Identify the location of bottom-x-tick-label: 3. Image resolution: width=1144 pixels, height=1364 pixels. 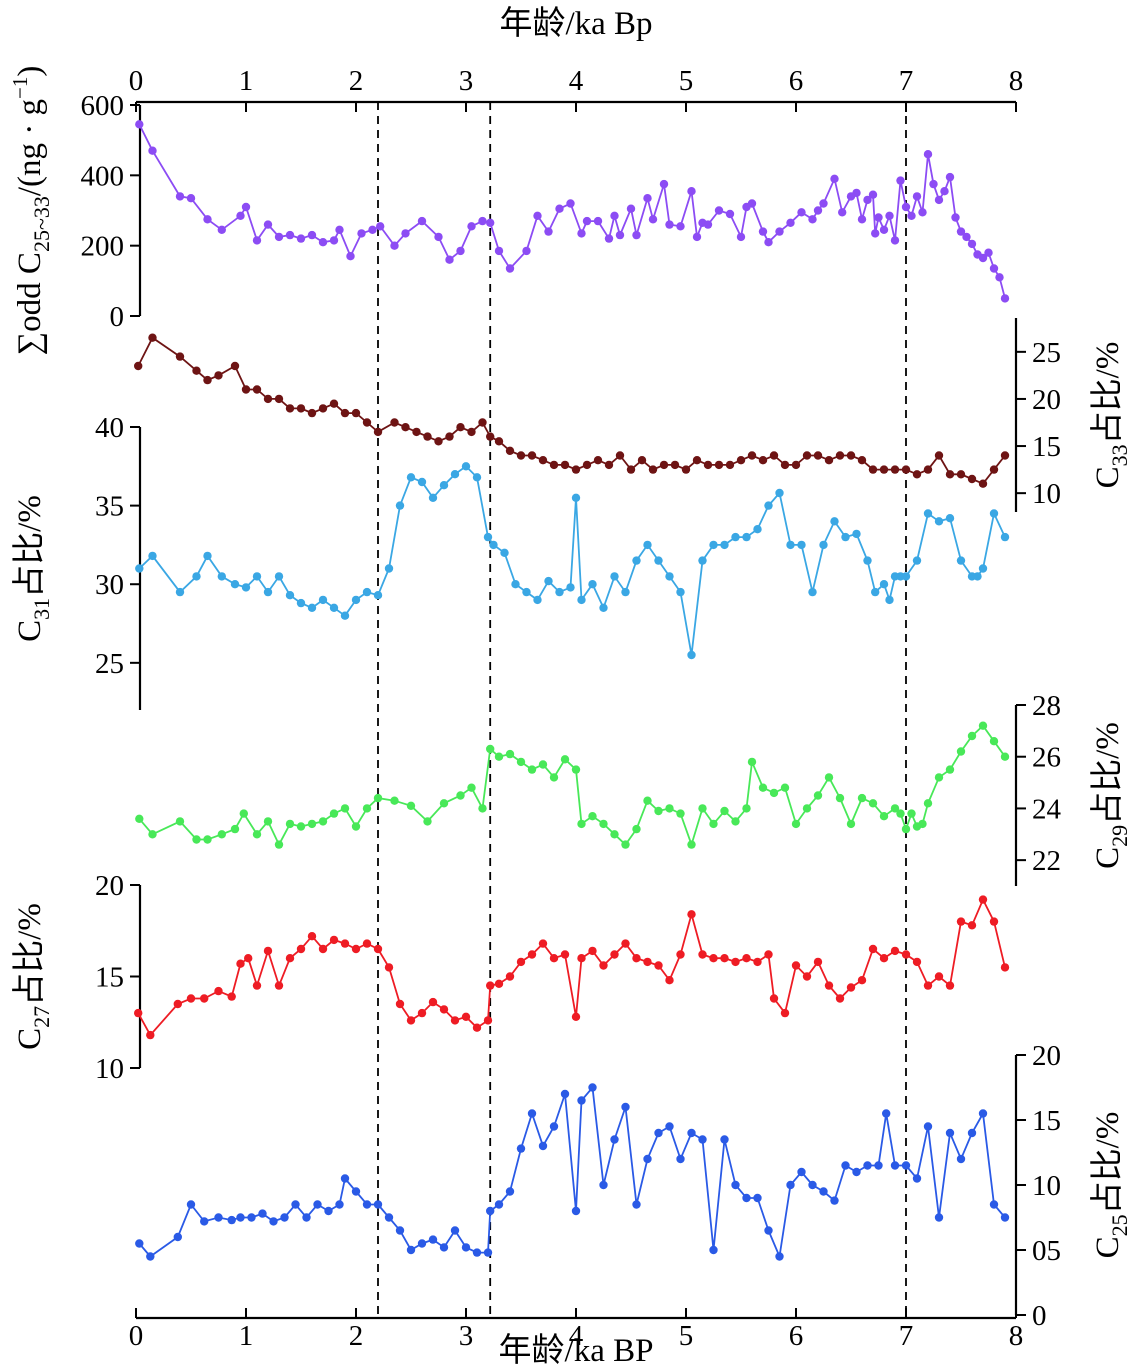
(466, 1336).